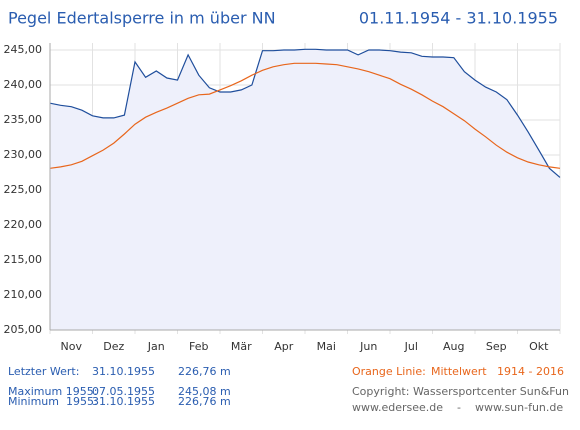 Image resolution: width=580 pixels, height=430 pixels. What do you see at coordinates (496, 346) in the screenshot?
I see `x-tick-label: Sep` at bounding box center [496, 346].